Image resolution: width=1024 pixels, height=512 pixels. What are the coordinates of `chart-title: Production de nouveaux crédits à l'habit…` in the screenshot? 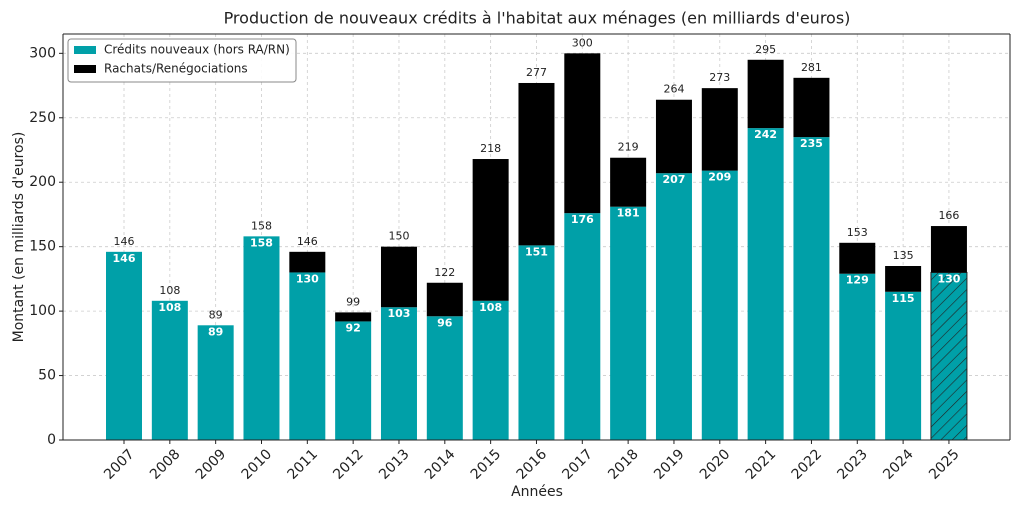 It's located at (537, 18).